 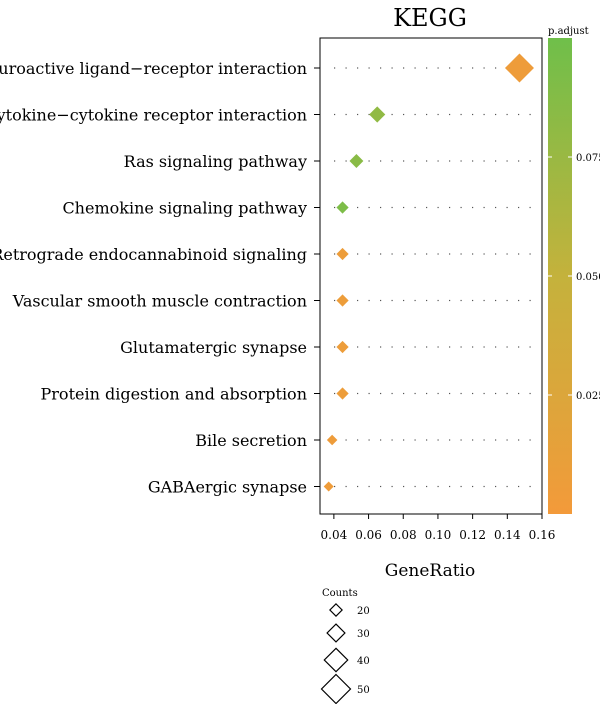 I want to click on x-tick-label: 0.06, so click(x=368, y=535).